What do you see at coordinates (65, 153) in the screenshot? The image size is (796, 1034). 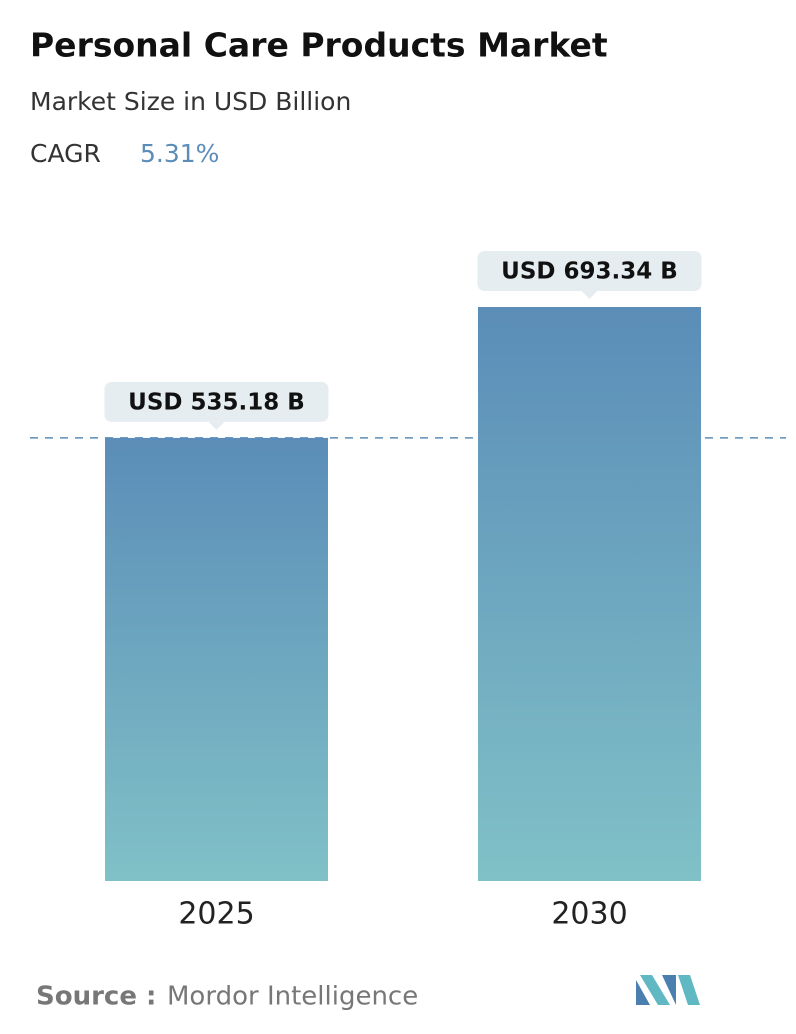 I see `cagr-label: CAGR` at bounding box center [65, 153].